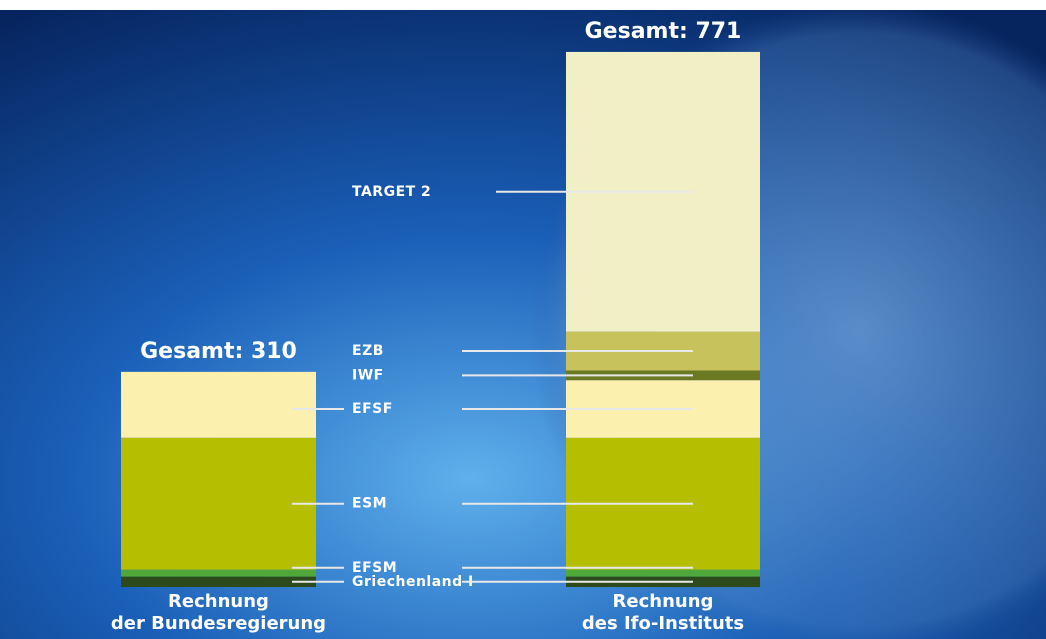  I want to click on series-label: EZB, so click(368, 351).